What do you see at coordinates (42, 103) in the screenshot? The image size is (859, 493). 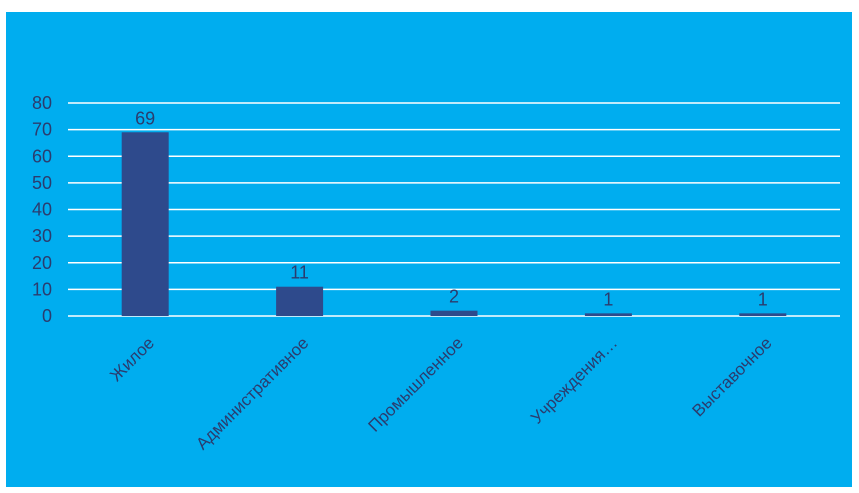 I see `y-tick-label: 80` at bounding box center [42, 103].